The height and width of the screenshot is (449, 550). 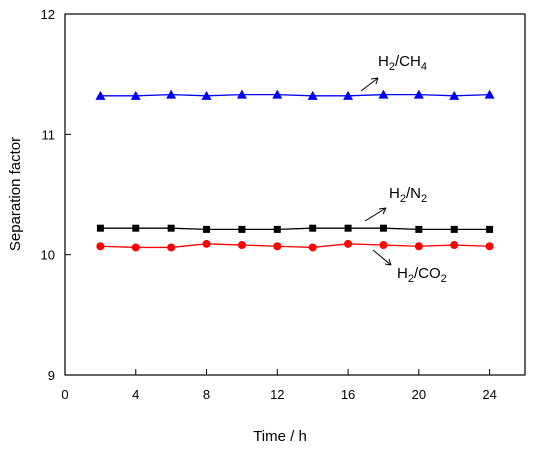 What do you see at coordinates (48, 255) in the screenshot?
I see `y-tick-label: 10` at bounding box center [48, 255].